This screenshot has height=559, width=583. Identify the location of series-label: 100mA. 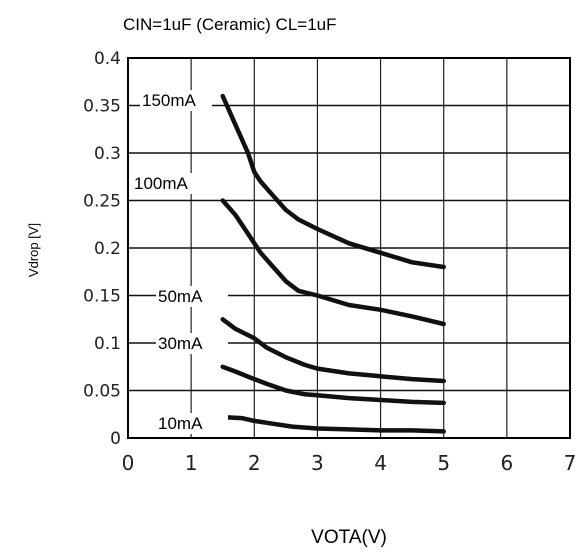
(161, 183).